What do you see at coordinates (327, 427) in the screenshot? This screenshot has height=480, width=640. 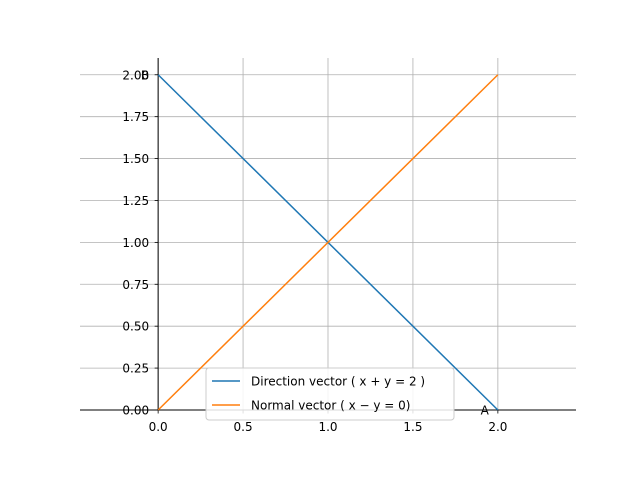 I see `x-tick-label: 1.0` at bounding box center [327, 427].